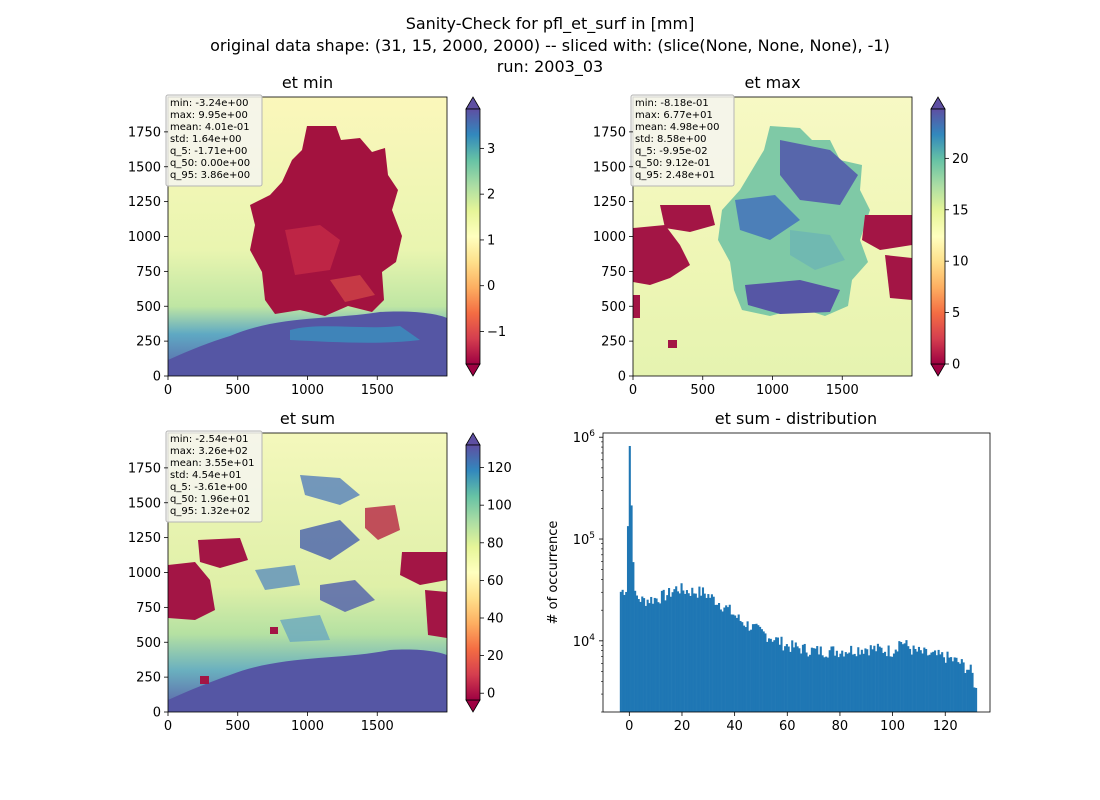 The height and width of the screenshot is (800, 1100). What do you see at coordinates (588, 571) in the screenshot?
I see `y-ticks: 104 105 106` at bounding box center [588, 571].